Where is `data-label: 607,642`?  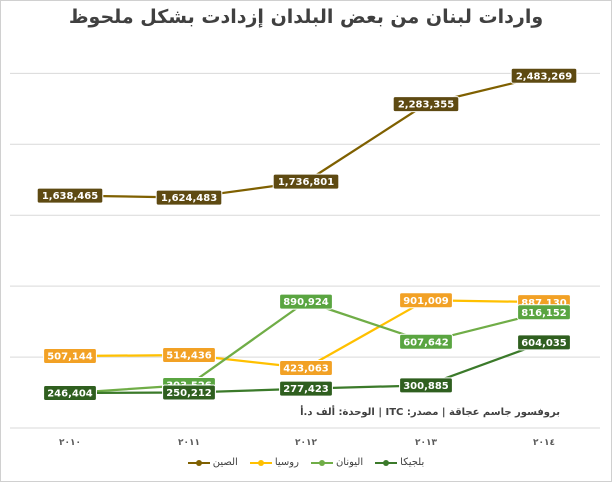 data-label: 607,642 is located at coordinates (426, 341).